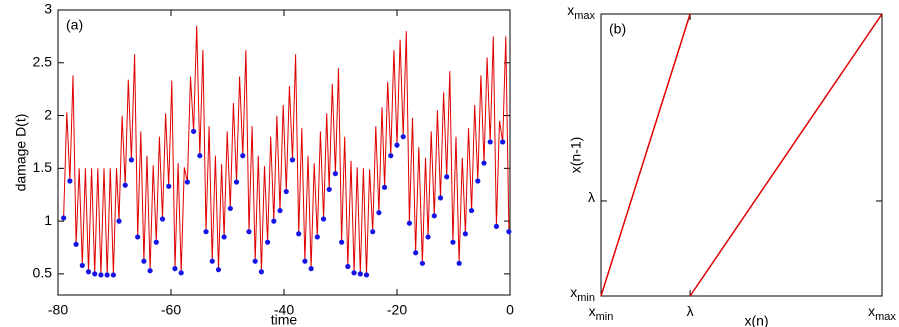 This screenshot has height=327, width=899. I want to click on tick-label: 1.5, so click(43, 167).